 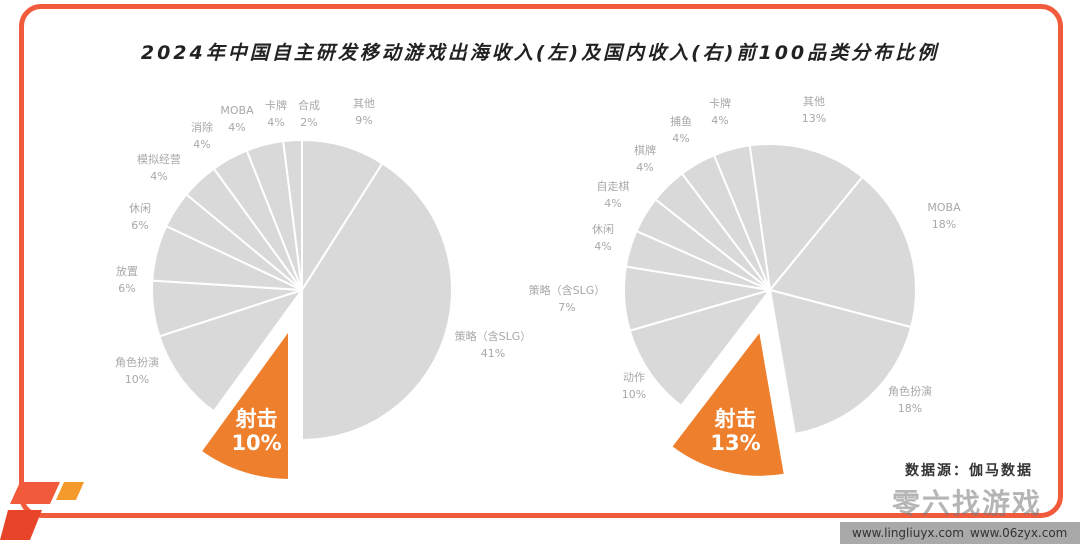 What do you see at coordinates (735, 431) in the screenshot?
I see `slice-label: 射击 13%` at bounding box center [735, 431].